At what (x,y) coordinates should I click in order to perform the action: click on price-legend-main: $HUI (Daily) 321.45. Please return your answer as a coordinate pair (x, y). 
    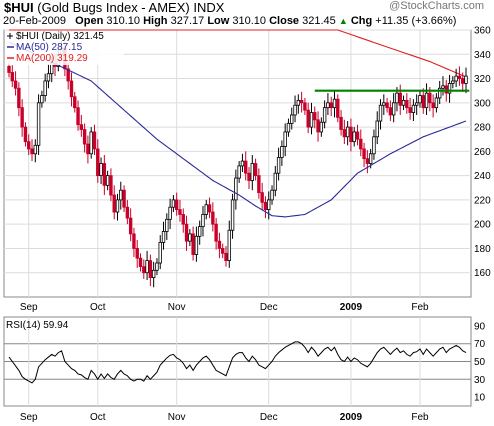
    Looking at the image, I should click on (60, 36).